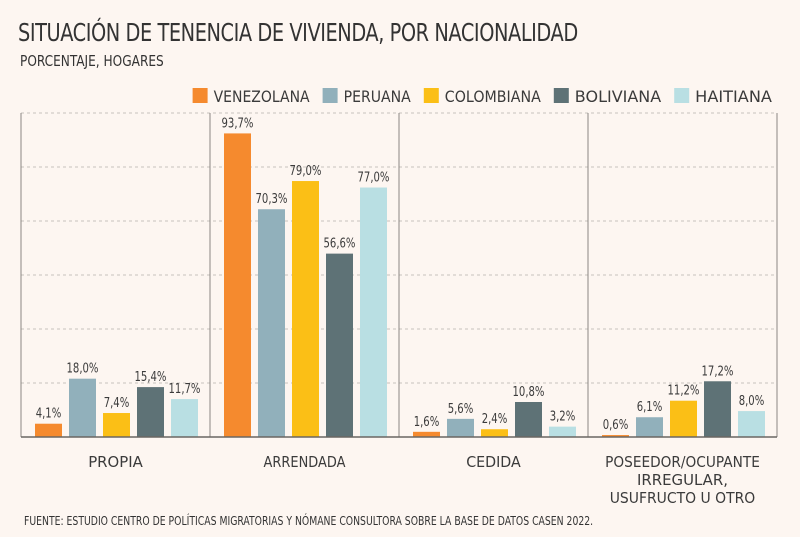  What do you see at coordinates (306, 171) in the screenshot?
I see `data-label: 79,0%` at bounding box center [306, 171].